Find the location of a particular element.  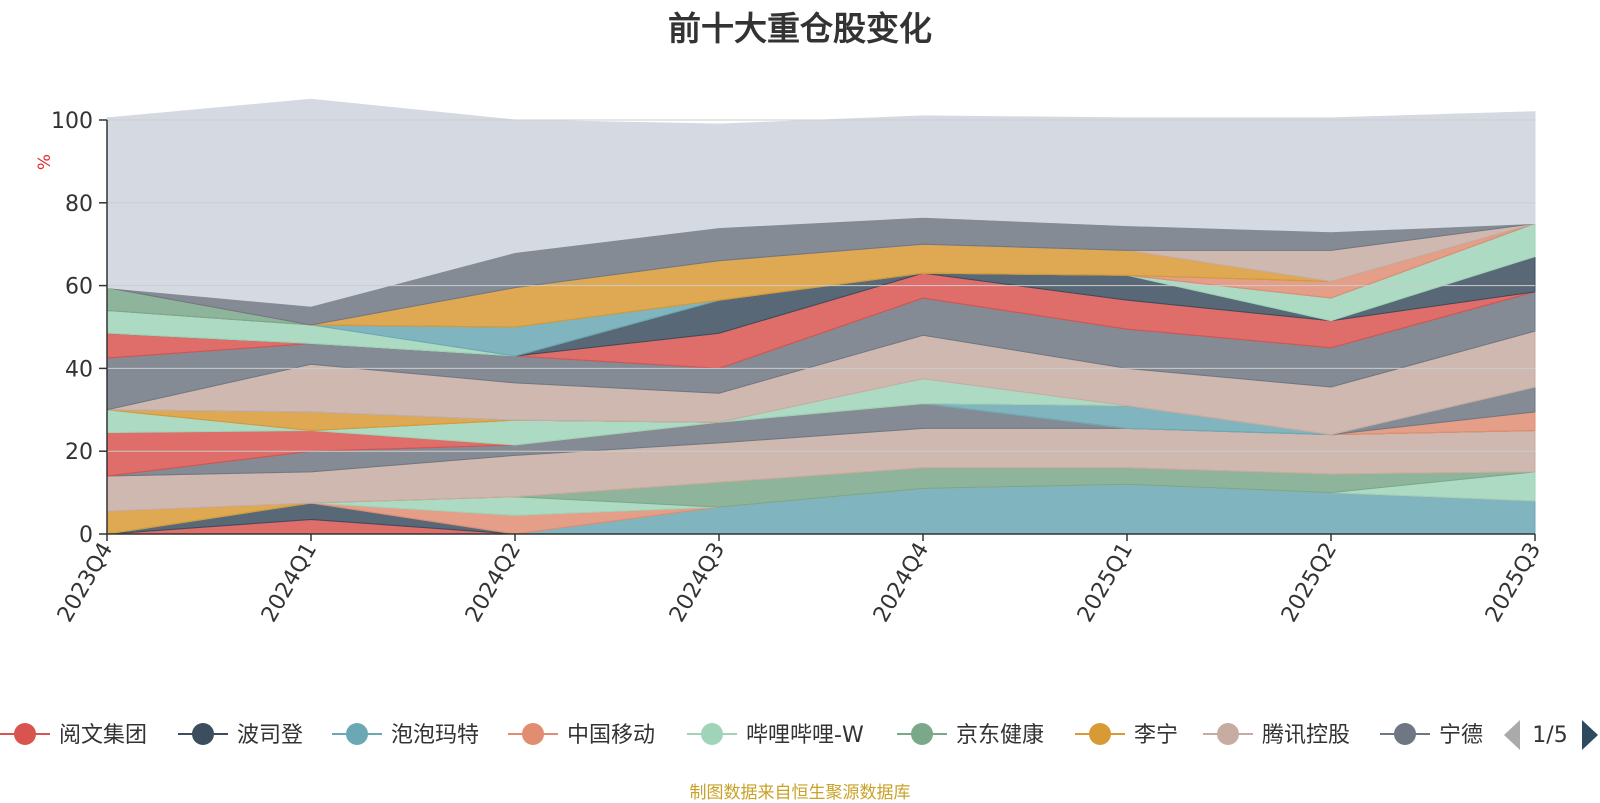

legend-label: 波司登 is located at coordinates (270, 735).